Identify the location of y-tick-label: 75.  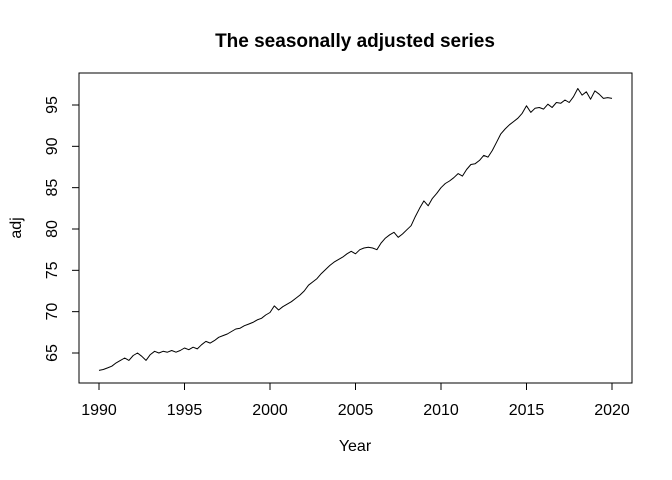
(52, 270).